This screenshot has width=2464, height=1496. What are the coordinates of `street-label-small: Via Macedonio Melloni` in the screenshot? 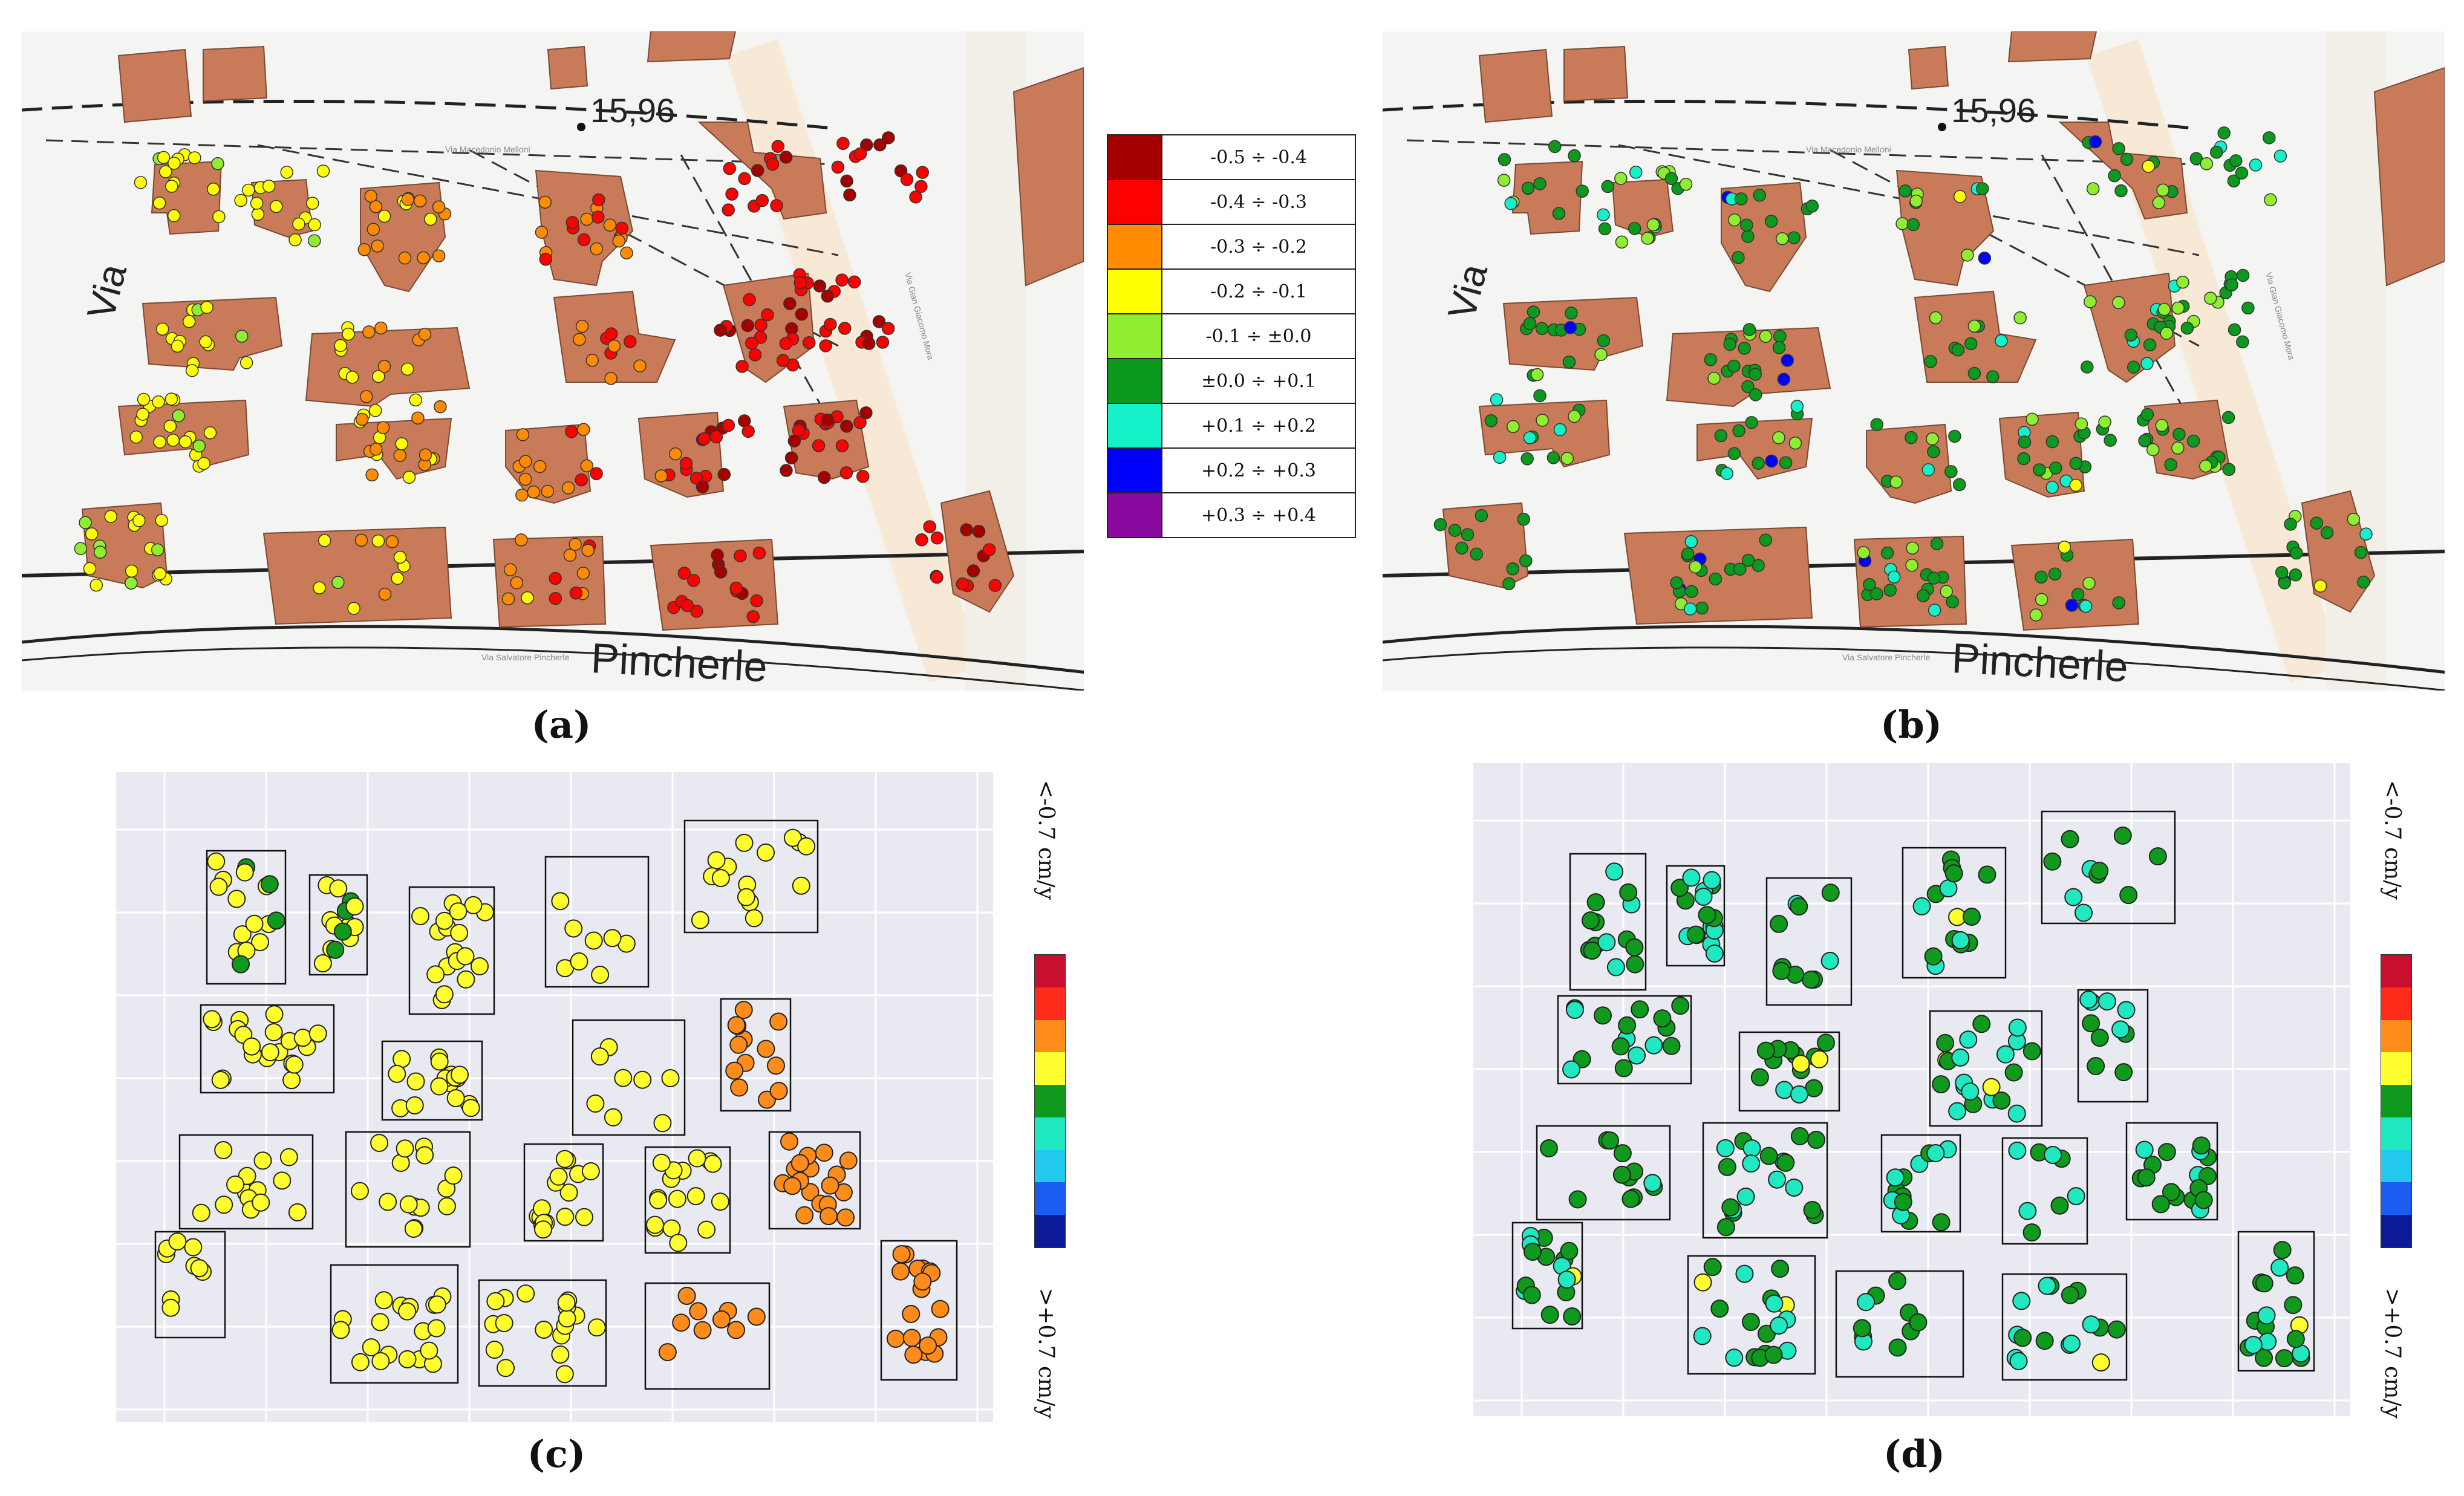 It's located at (487, 150).